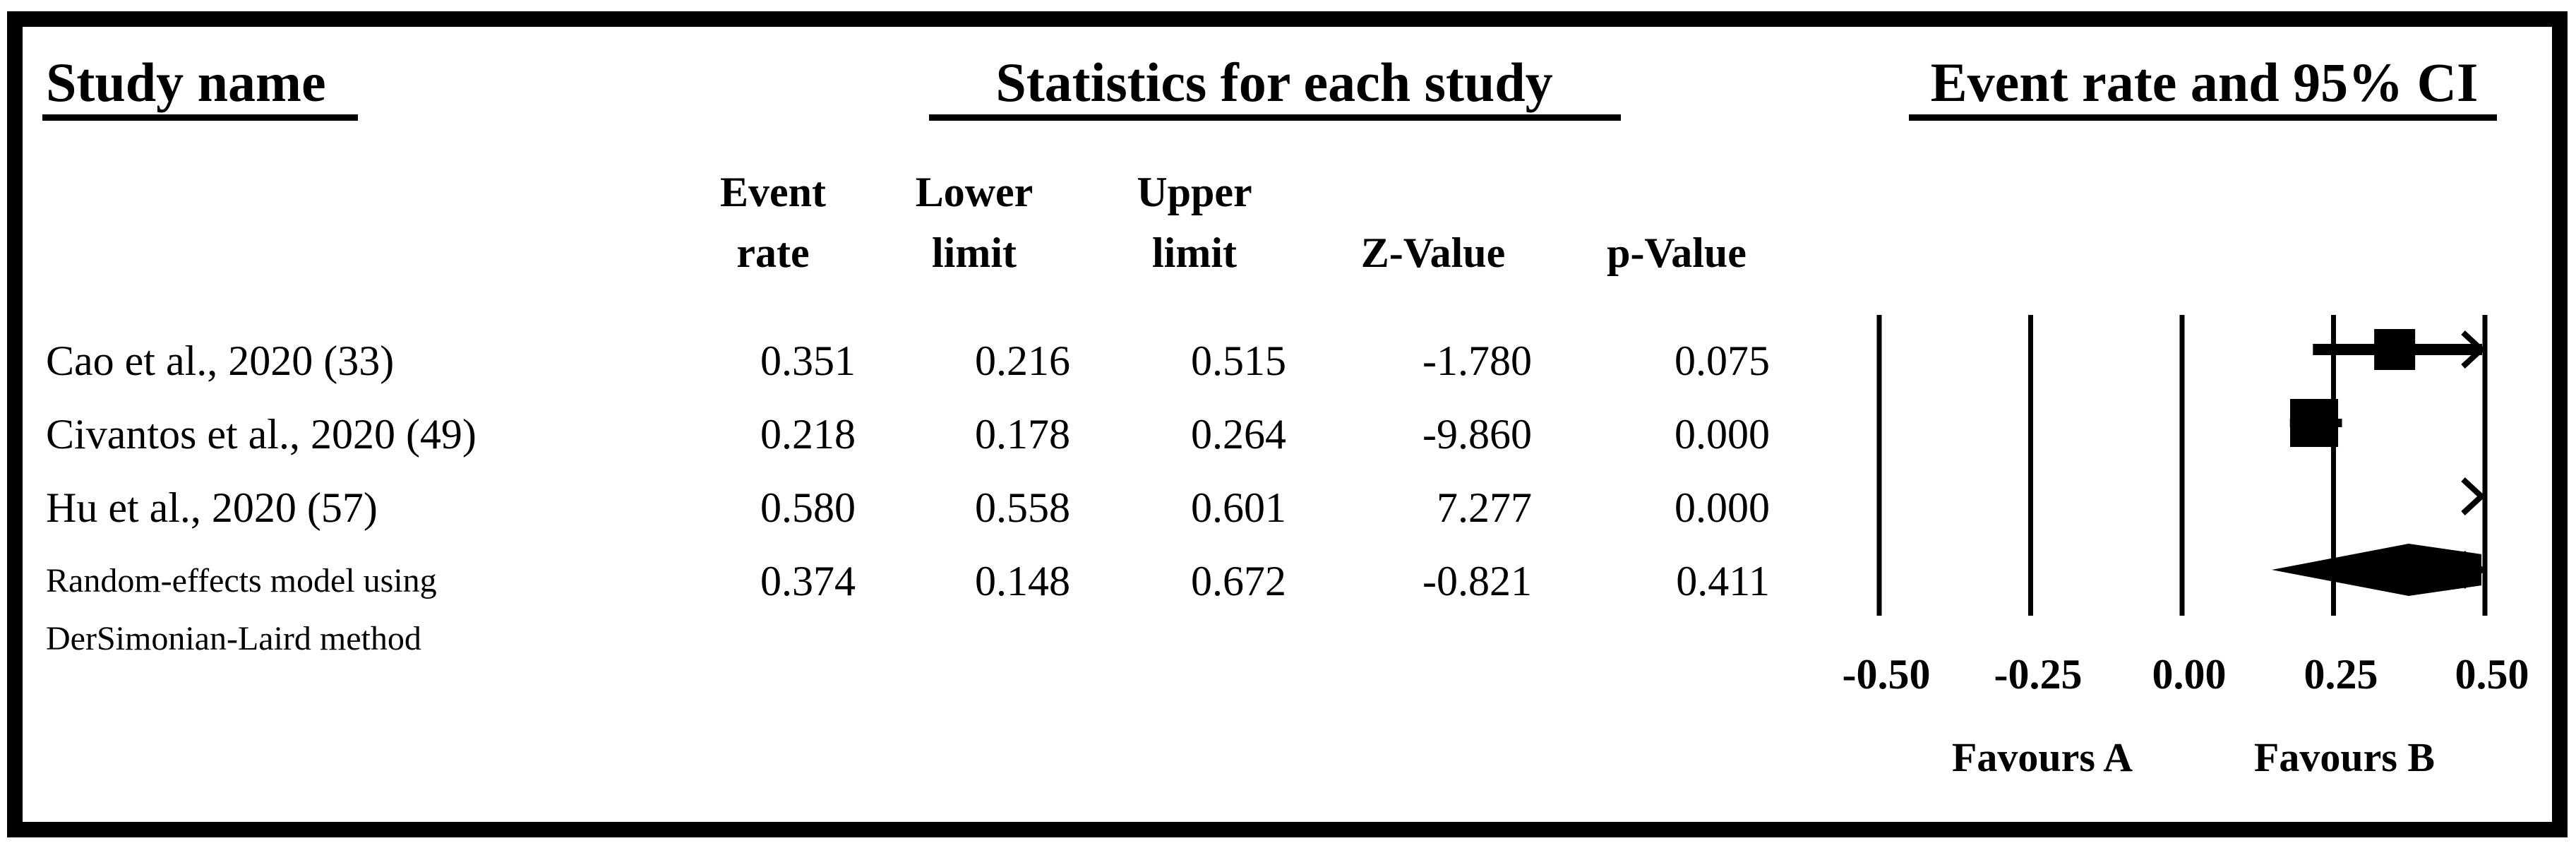  Describe the element at coordinates (1022, 361) in the screenshot. I see `lower-limit-value: 0.216` at that location.